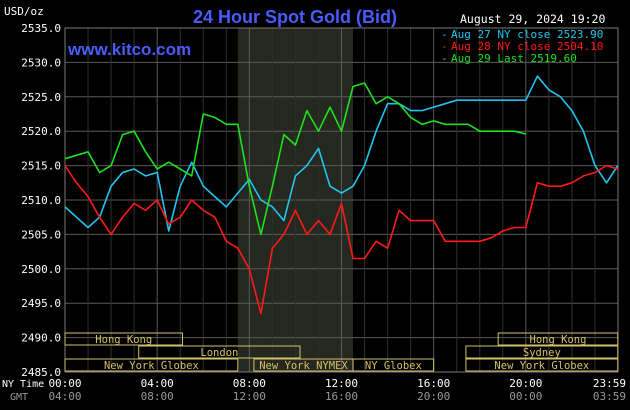 The image size is (630, 410). Describe the element at coordinates (41, 62) in the screenshot. I see `y-tick-label: 2530.0` at that location.